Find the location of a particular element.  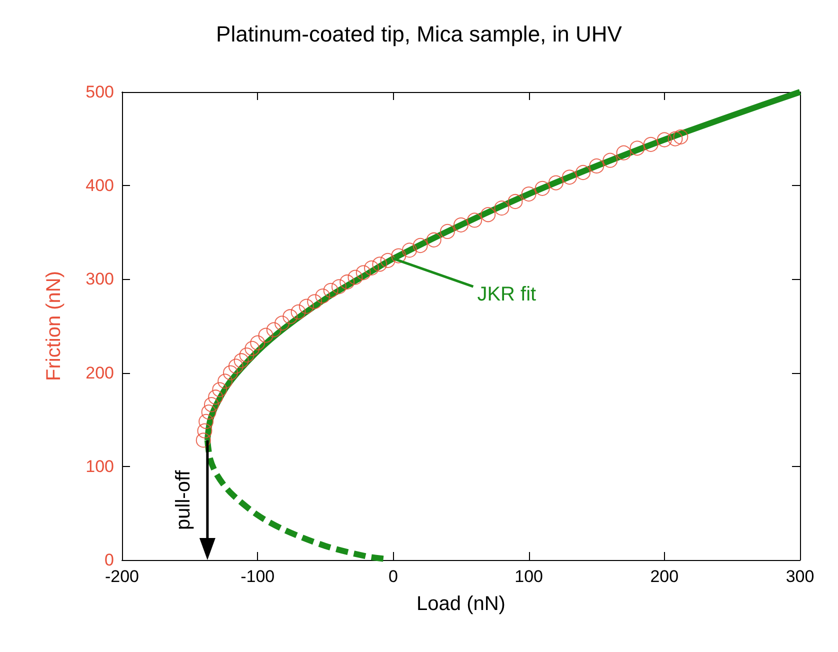

annotation: JKR fit is located at coordinates (507, 295).